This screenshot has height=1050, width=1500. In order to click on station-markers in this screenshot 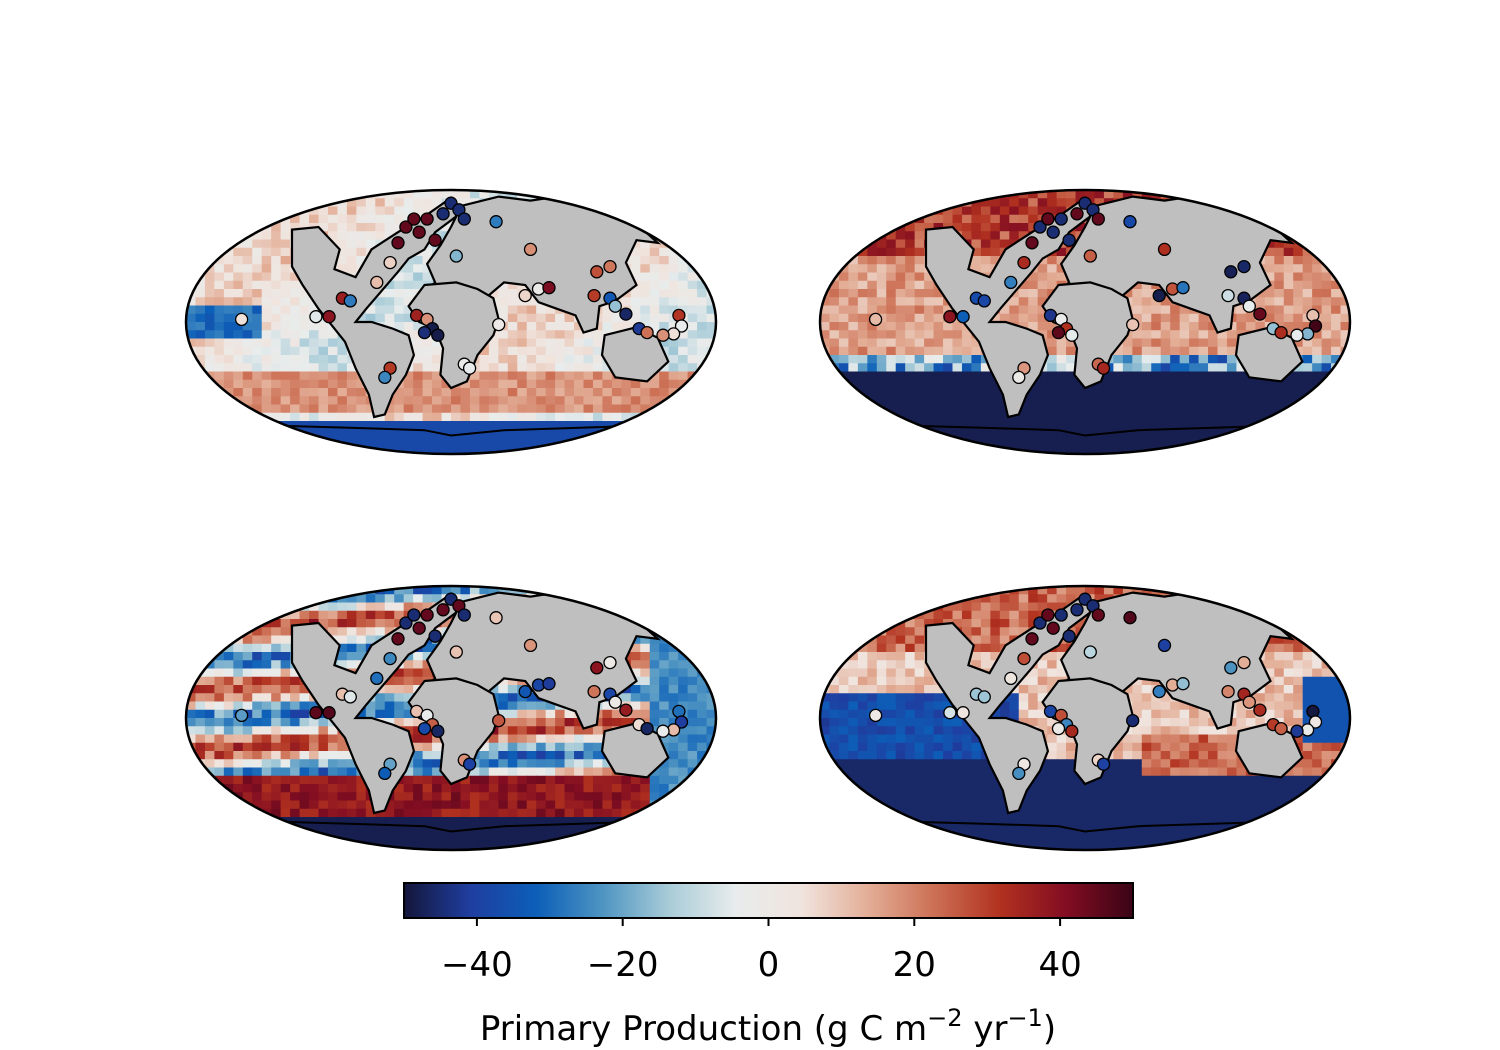, I will do `click(461, 686)`.